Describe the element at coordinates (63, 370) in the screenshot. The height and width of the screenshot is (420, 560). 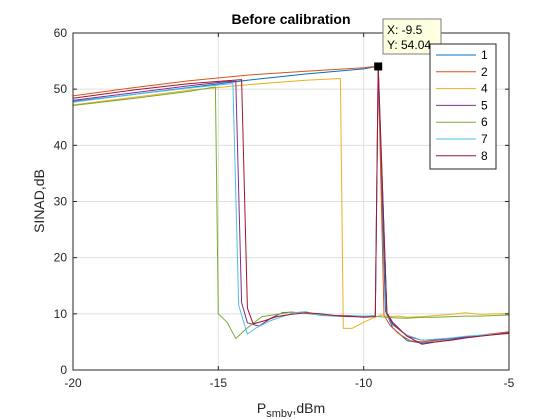
I see `y-tick-label: 0` at that location.